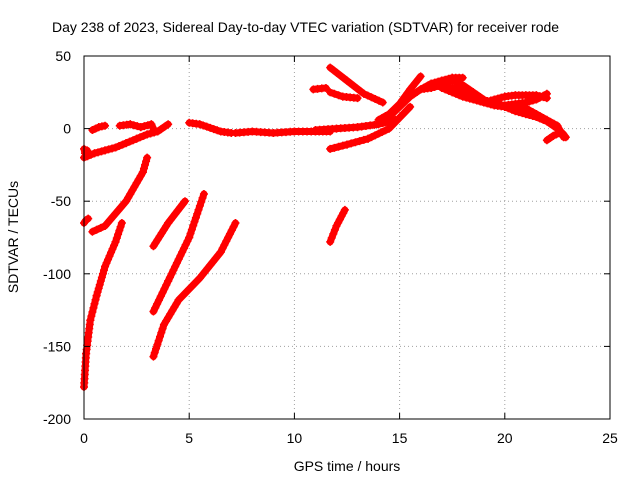 The height and width of the screenshot is (480, 640). What do you see at coordinates (67, 129) in the screenshot?
I see `y-tick-label: 0` at bounding box center [67, 129].